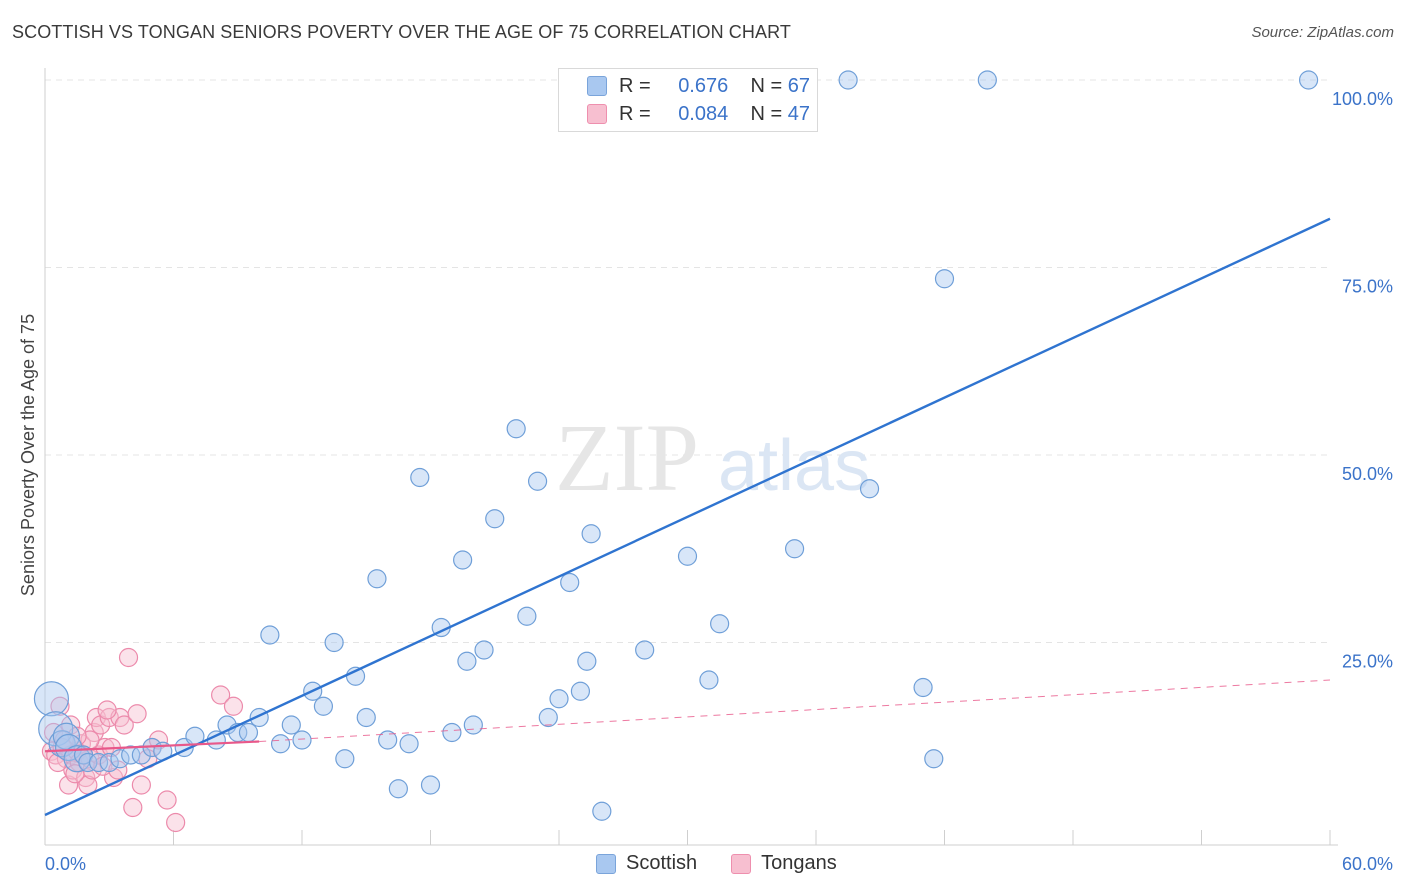 The image size is (1406, 892). Describe the element at coordinates (28, 455) in the screenshot. I see `y-axis-label: Seniors Poverty Over the Age of 75` at that location.